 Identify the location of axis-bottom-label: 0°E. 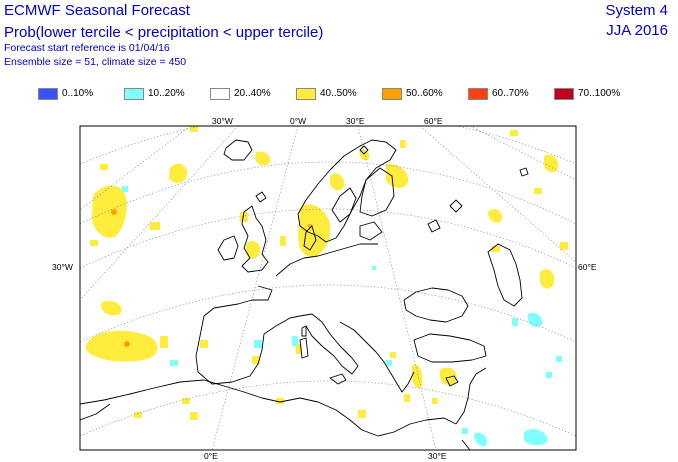
(211, 456).